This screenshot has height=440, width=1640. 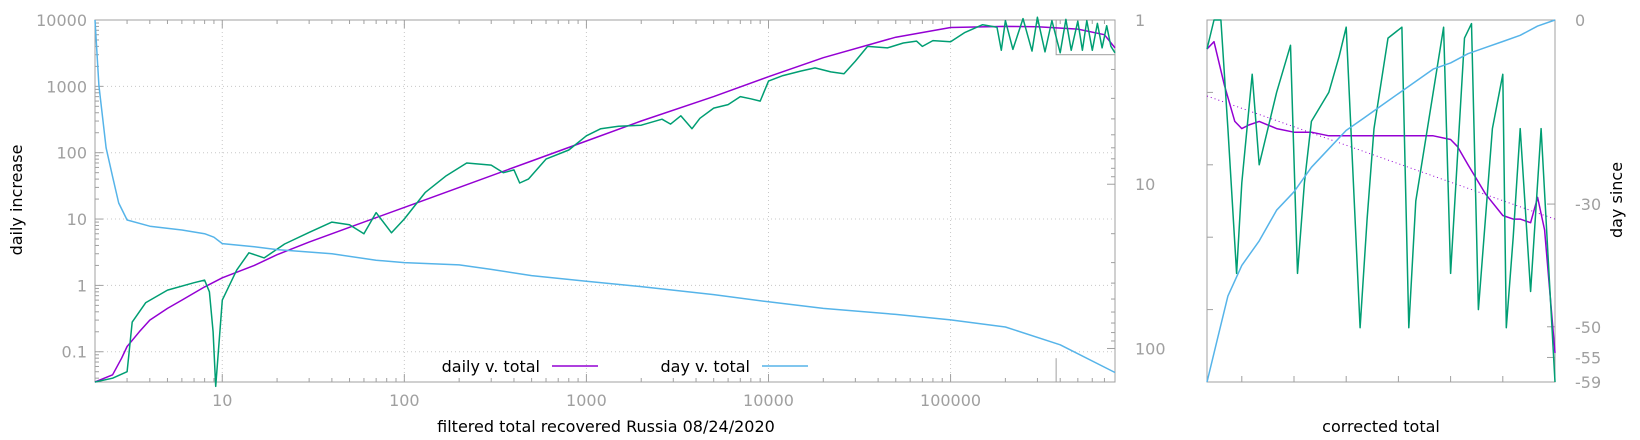 What do you see at coordinates (71, 153) in the screenshot?
I see `y-tick-label: 100` at bounding box center [71, 153].